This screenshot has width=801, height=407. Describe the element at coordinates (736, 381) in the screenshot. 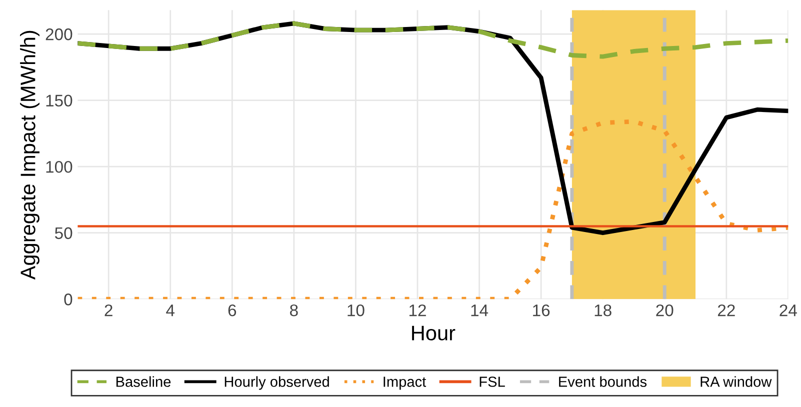

I see `legend-label: RA window` at that location.